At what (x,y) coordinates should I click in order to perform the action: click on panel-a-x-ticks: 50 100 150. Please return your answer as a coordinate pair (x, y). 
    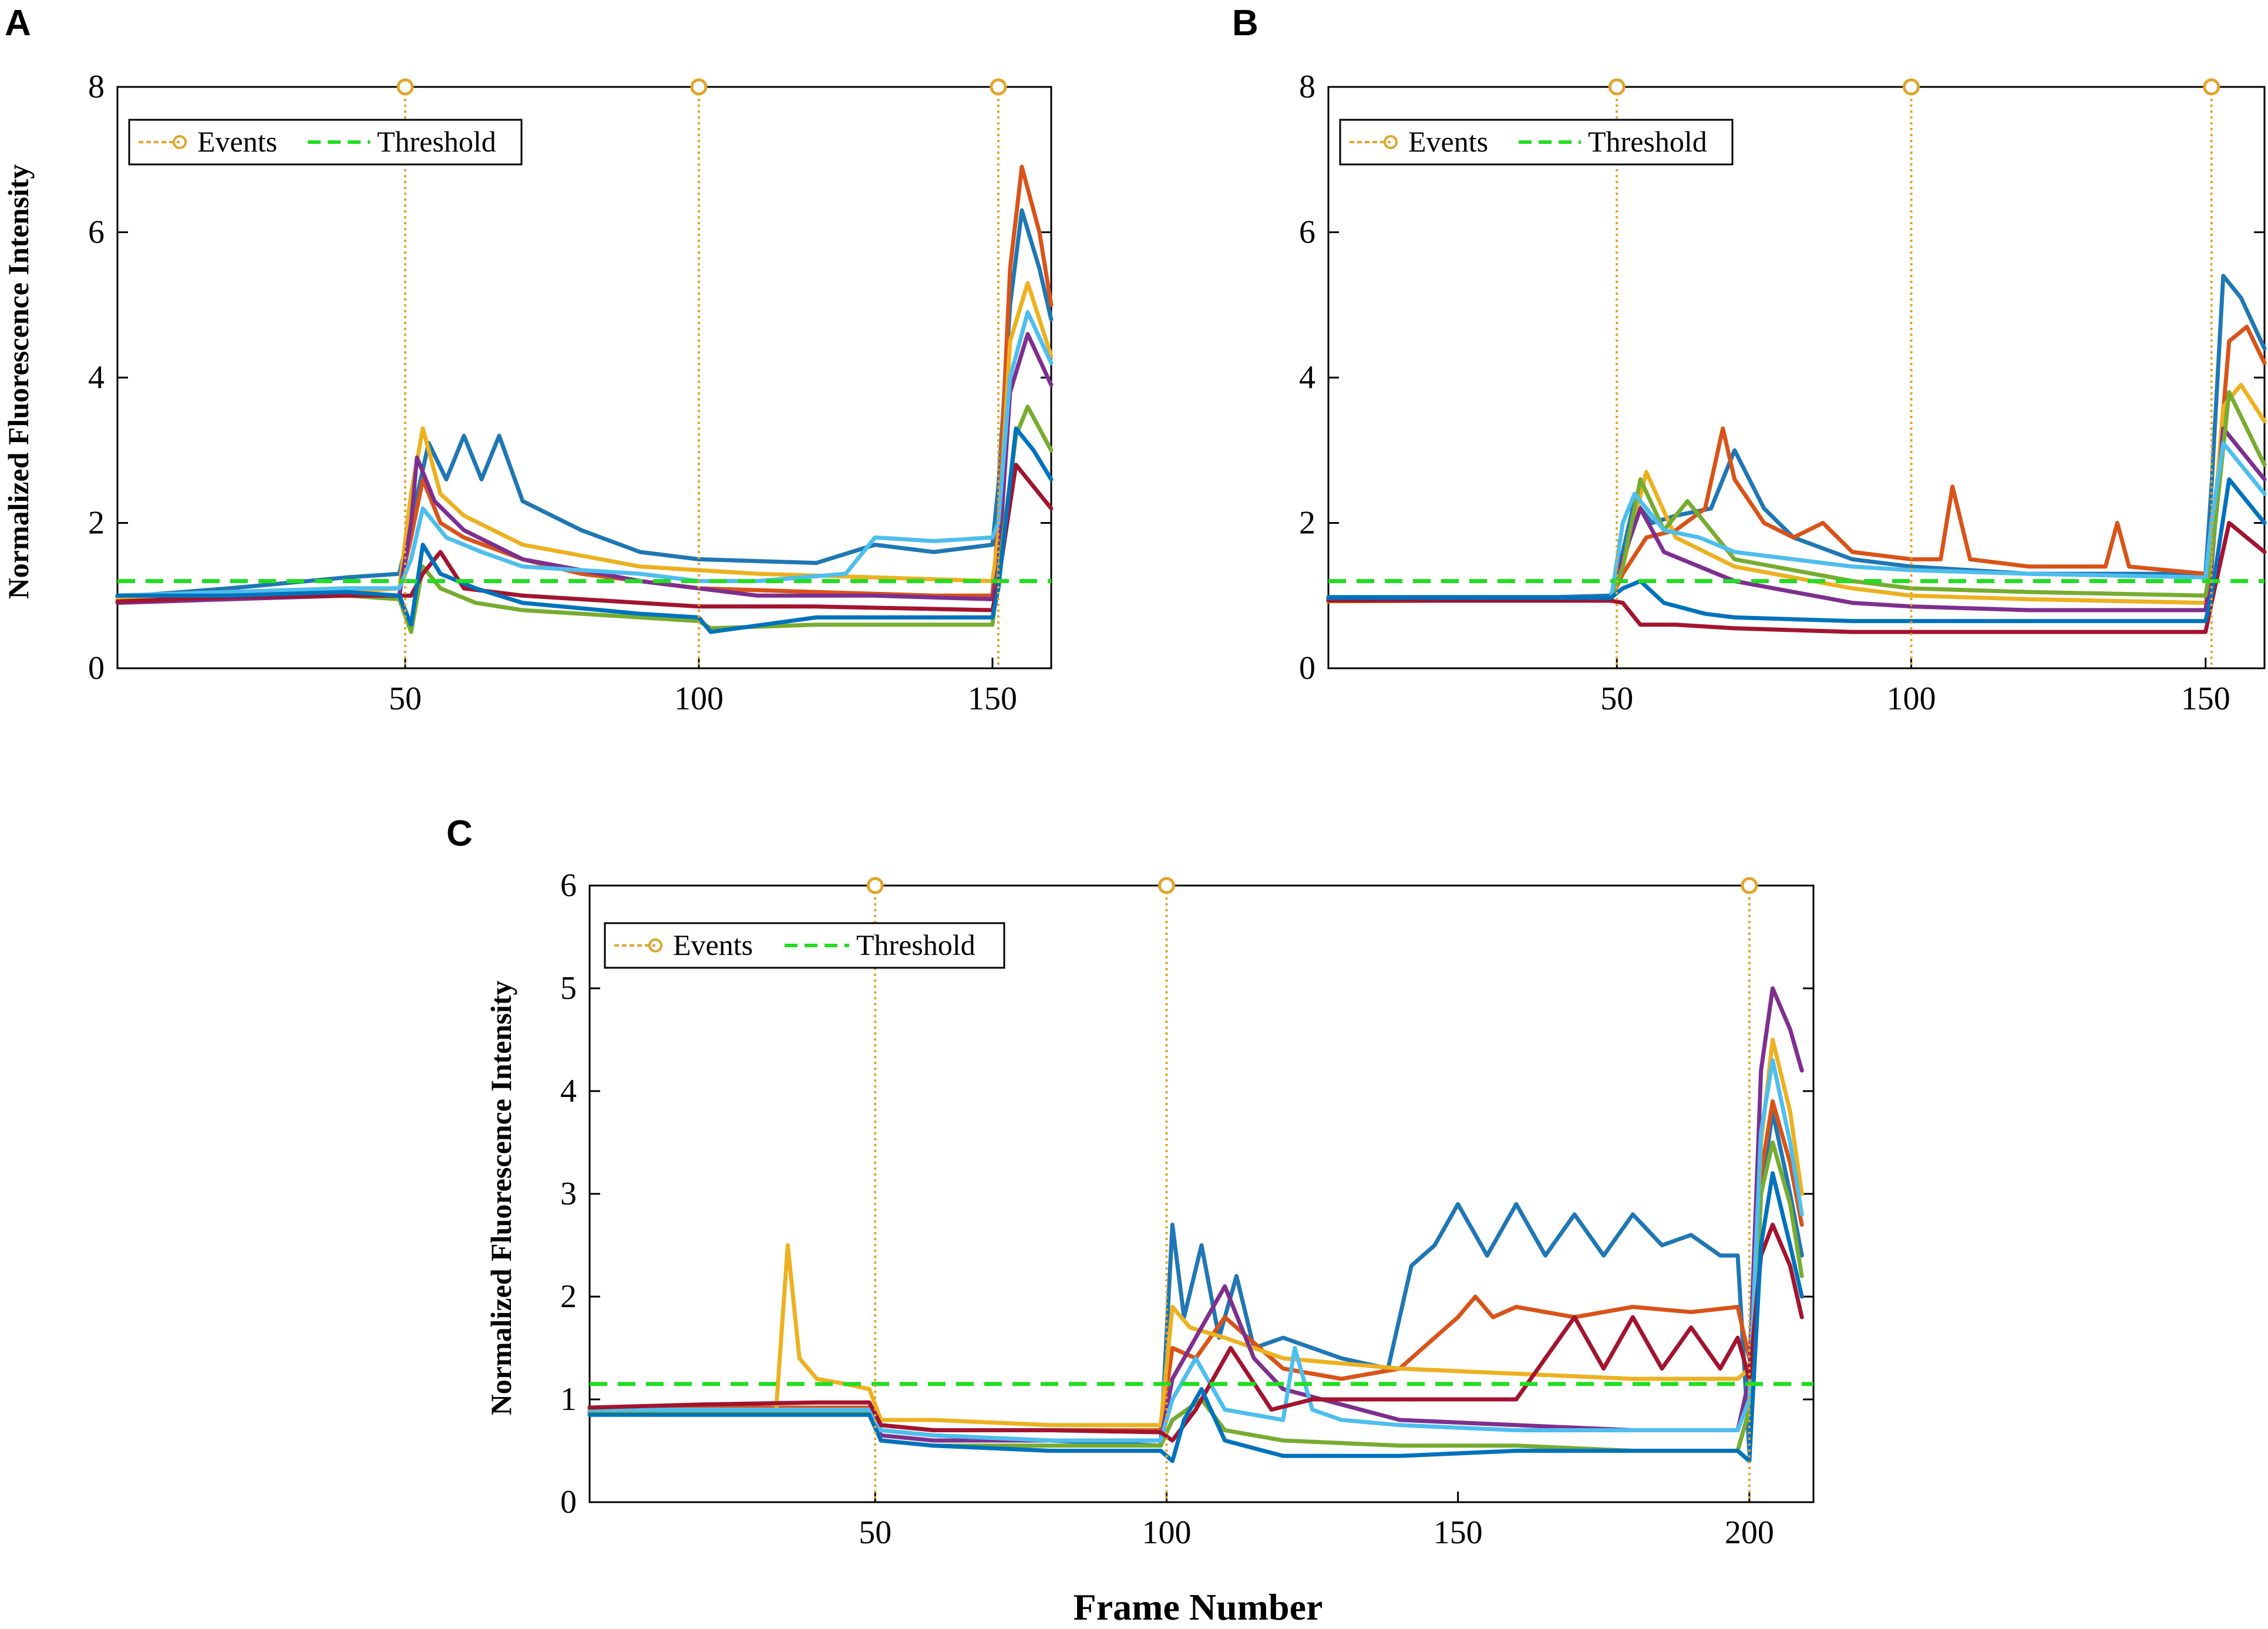
    Looking at the image, I should click on (703, 699).